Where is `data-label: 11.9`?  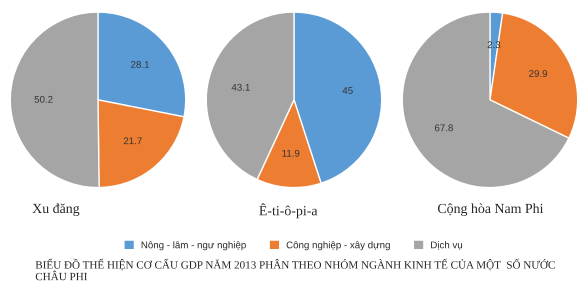 data-label: 11.9 is located at coordinates (291, 153).